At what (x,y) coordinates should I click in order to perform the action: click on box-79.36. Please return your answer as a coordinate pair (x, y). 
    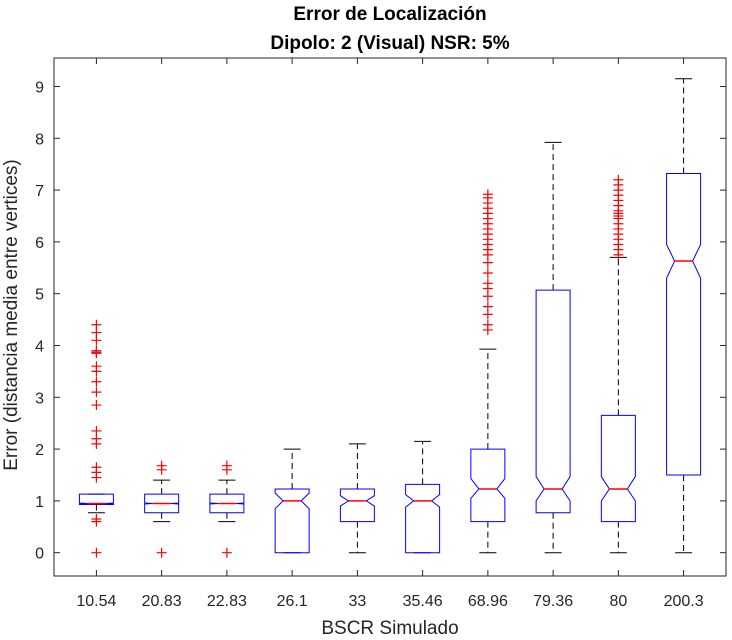
    Looking at the image, I should click on (553, 401).